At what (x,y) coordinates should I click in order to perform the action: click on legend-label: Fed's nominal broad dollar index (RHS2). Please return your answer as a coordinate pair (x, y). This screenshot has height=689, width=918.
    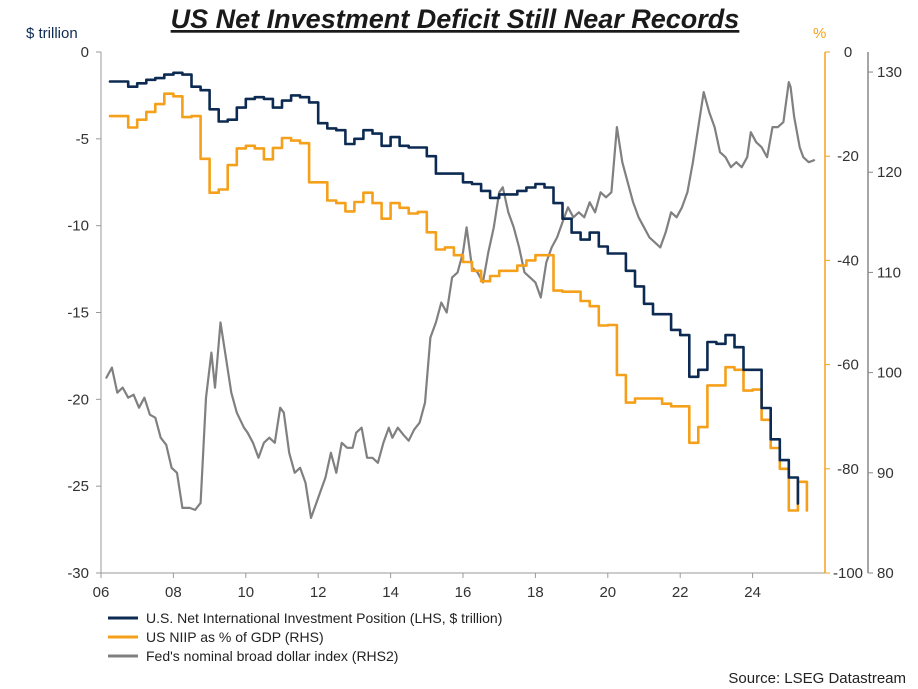
    Looking at the image, I should click on (272, 656).